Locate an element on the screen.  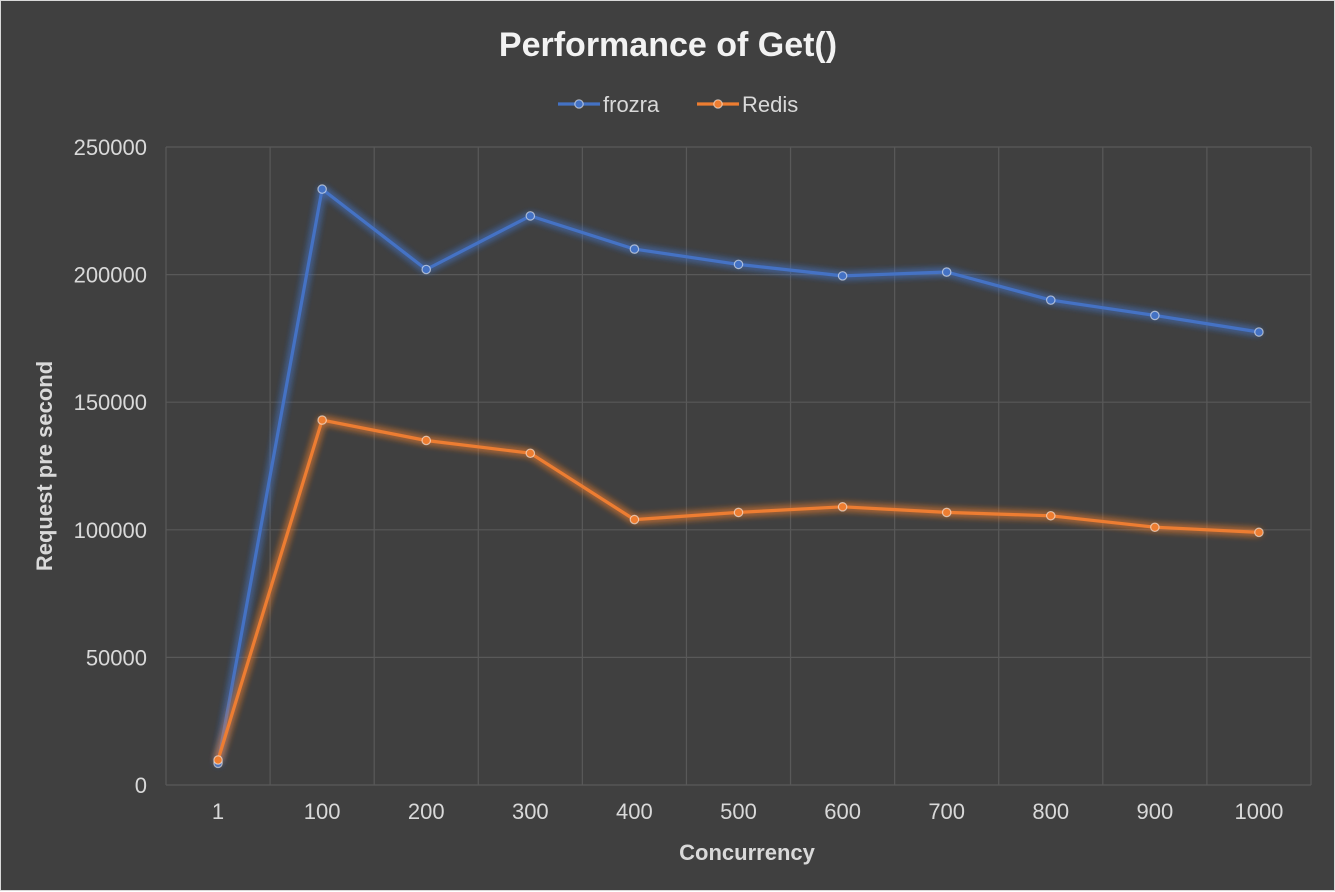
x-tick-label: 500 is located at coordinates (738, 811).